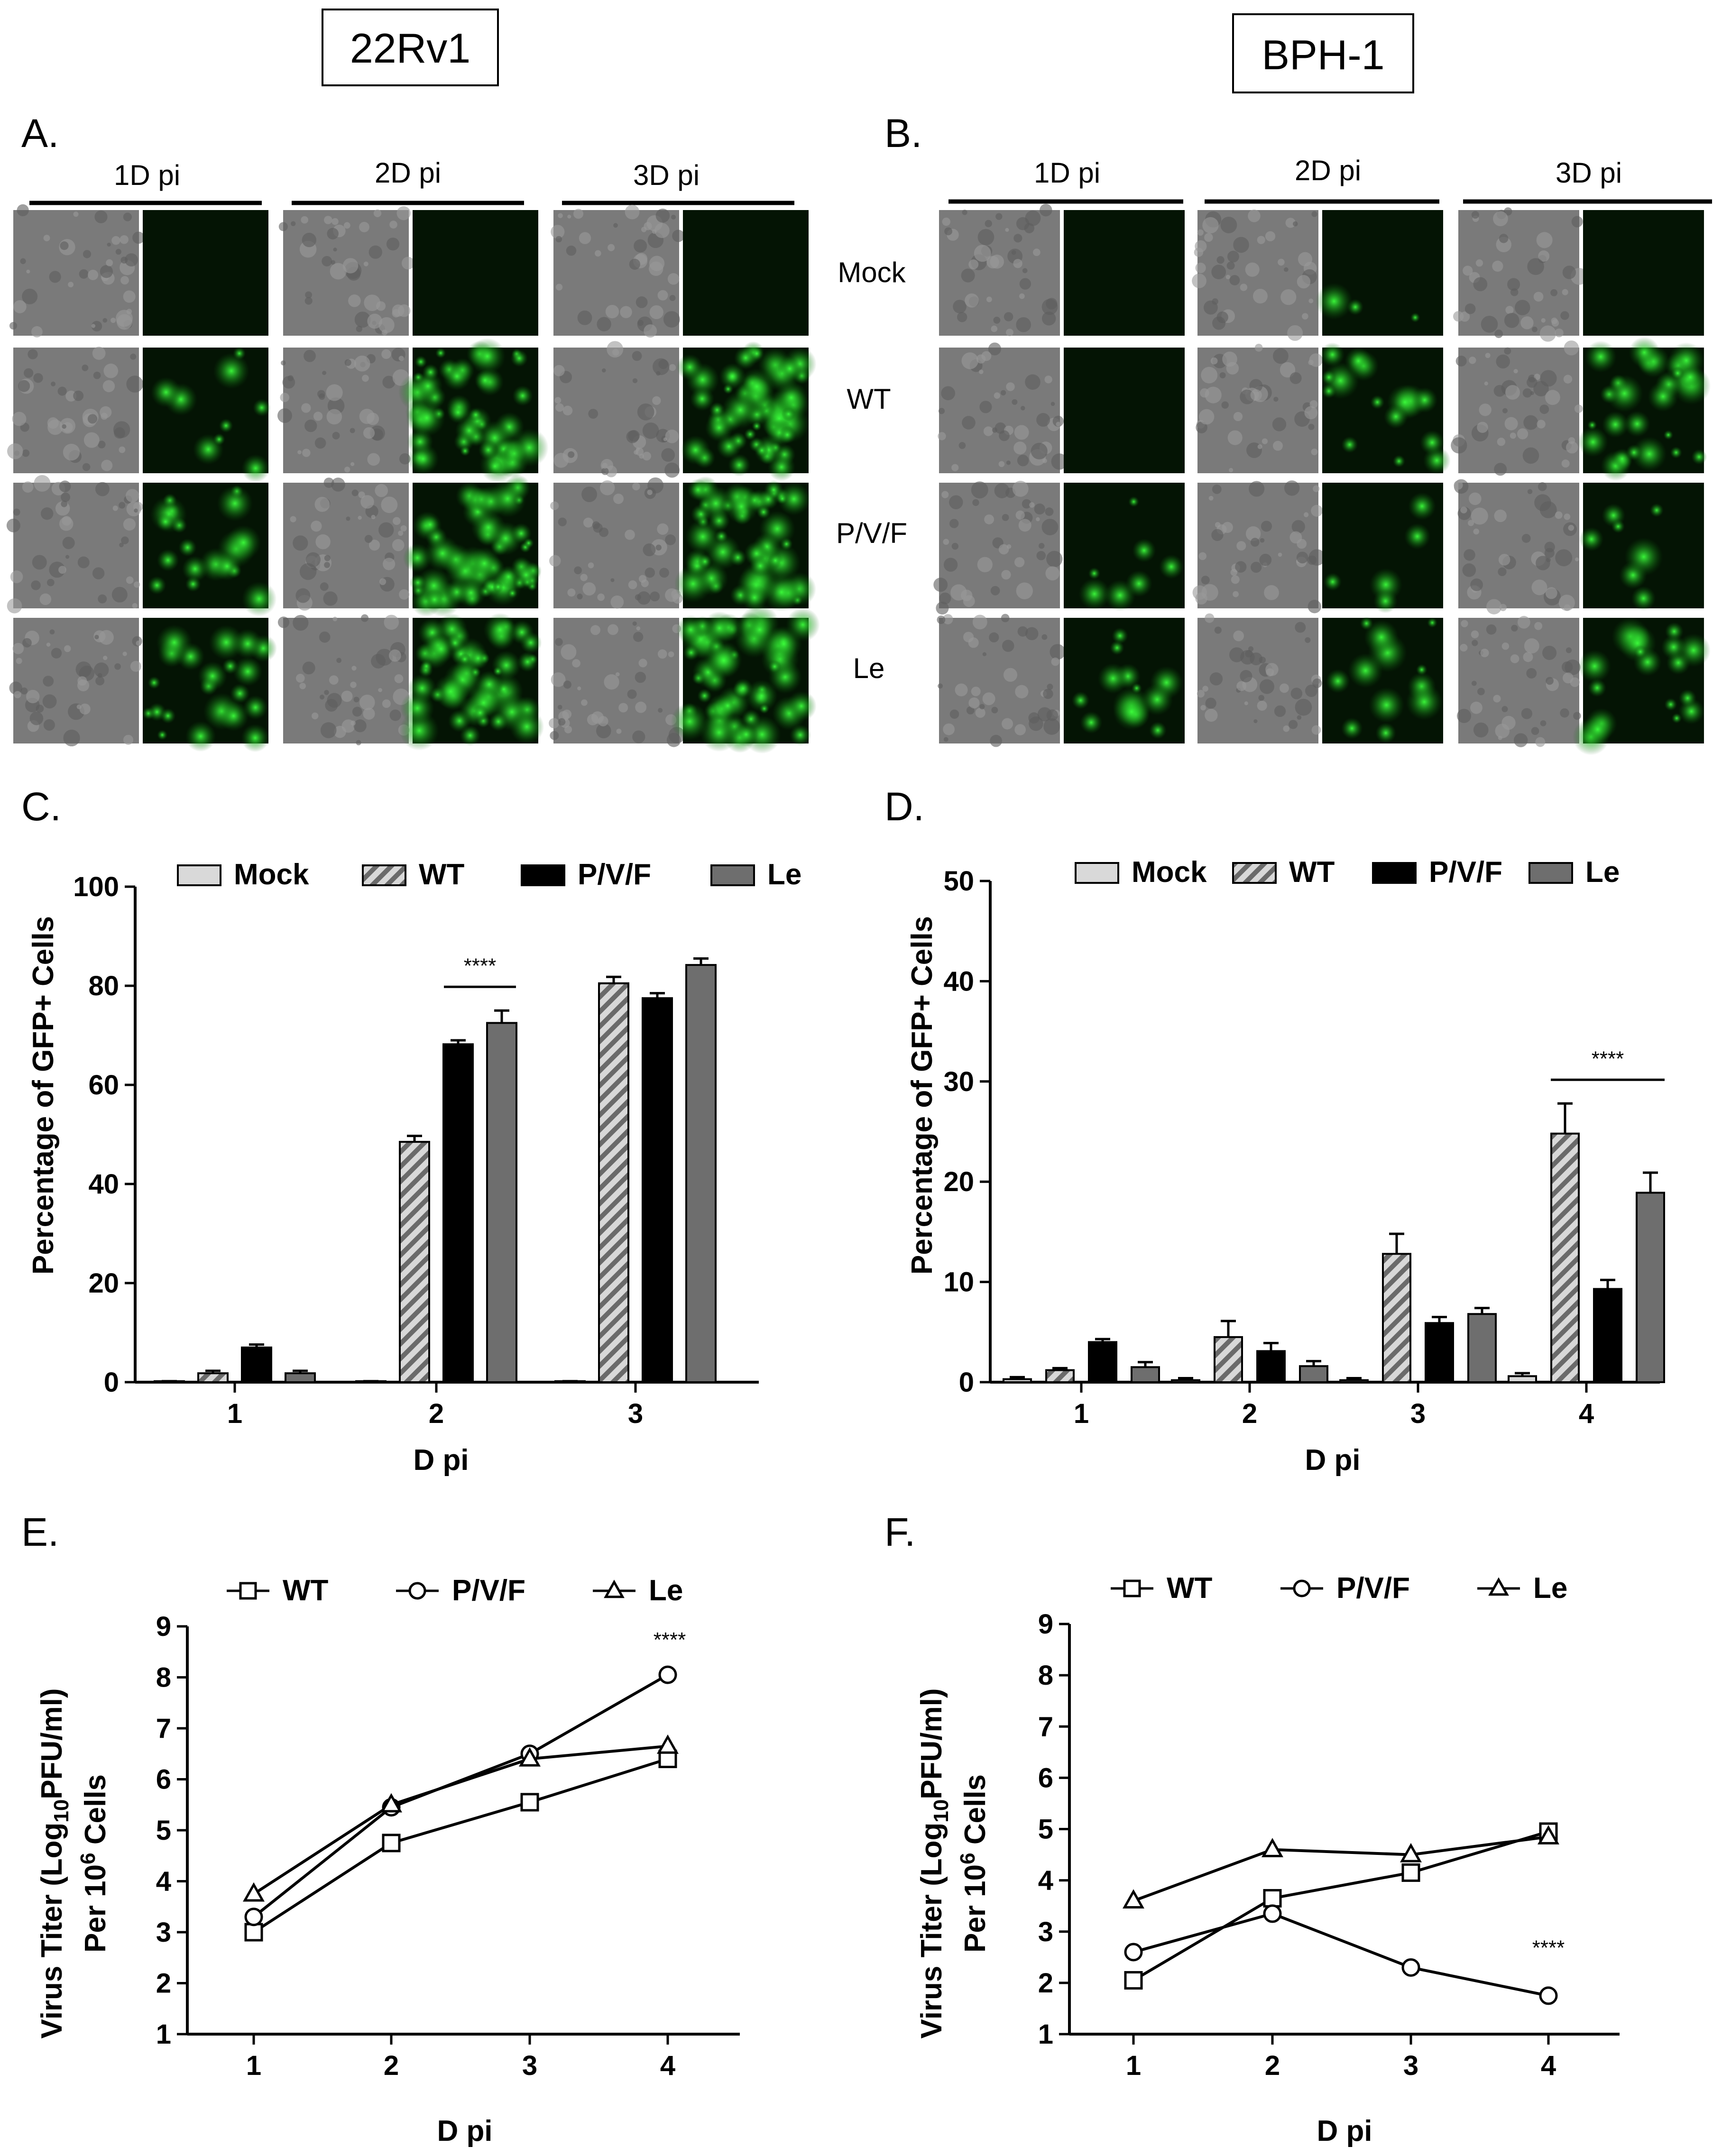 This screenshot has height=2156, width=1722. Describe the element at coordinates (243, 875) in the screenshot. I see `legend-item-mock: Mock` at that location.